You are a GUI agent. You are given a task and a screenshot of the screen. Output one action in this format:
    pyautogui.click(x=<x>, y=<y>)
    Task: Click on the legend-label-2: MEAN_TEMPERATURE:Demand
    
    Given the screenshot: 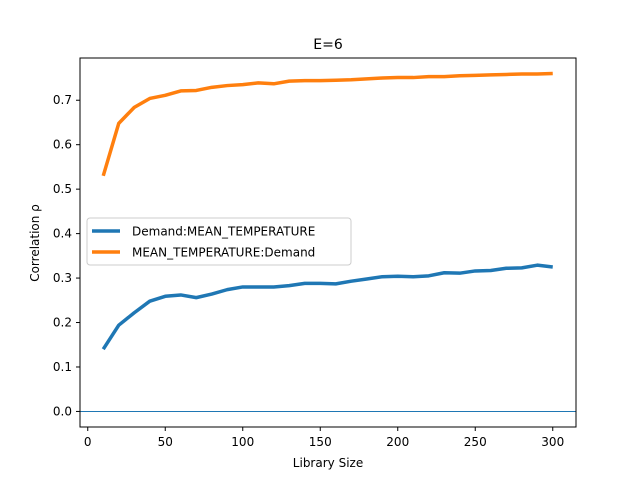 What is the action you would take?
    pyautogui.click(x=223, y=253)
    